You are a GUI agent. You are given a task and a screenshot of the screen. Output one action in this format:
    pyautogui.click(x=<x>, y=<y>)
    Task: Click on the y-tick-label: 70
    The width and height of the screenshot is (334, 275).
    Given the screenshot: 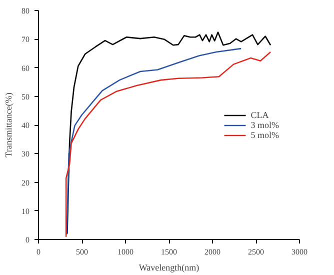 What is the action you would take?
    pyautogui.click(x=26, y=39)
    